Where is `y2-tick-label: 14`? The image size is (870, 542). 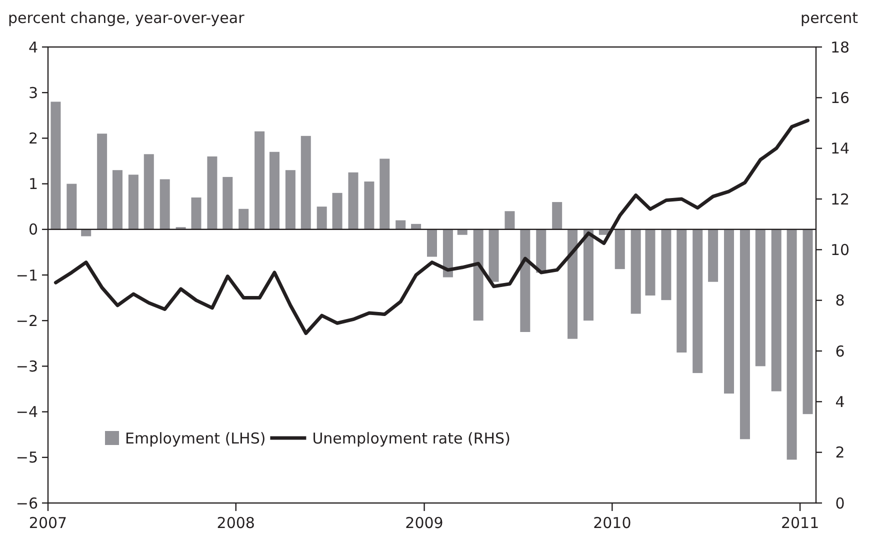 y2-tick-label: 14 is located at coordinates (840, 149).